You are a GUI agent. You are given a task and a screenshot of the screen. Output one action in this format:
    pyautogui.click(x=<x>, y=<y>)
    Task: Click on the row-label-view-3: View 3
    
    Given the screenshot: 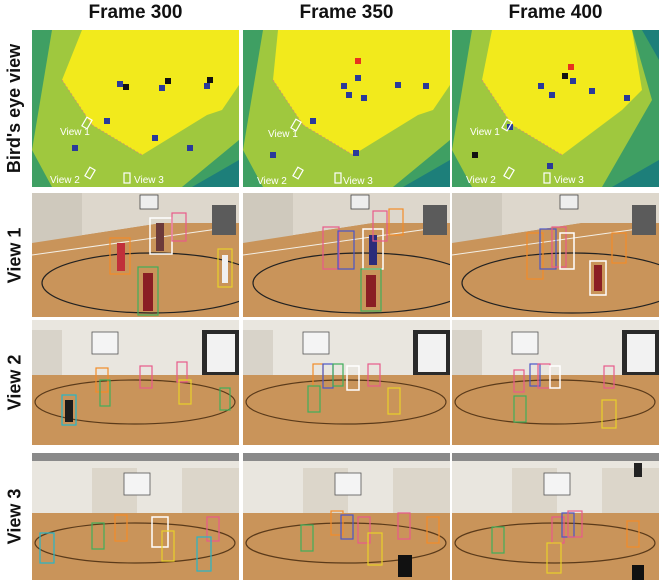 What is the action you would take?
    pyautogui.click(x=15, y=516)
    